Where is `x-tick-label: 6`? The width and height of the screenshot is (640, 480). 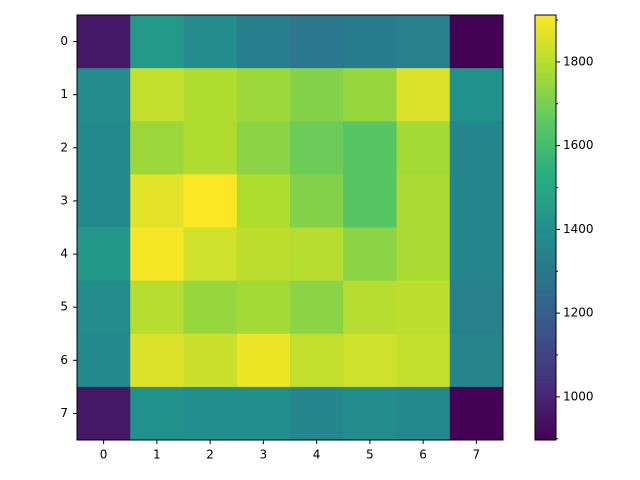 x-tick-label: 6 is located at coordinates (423, 455).